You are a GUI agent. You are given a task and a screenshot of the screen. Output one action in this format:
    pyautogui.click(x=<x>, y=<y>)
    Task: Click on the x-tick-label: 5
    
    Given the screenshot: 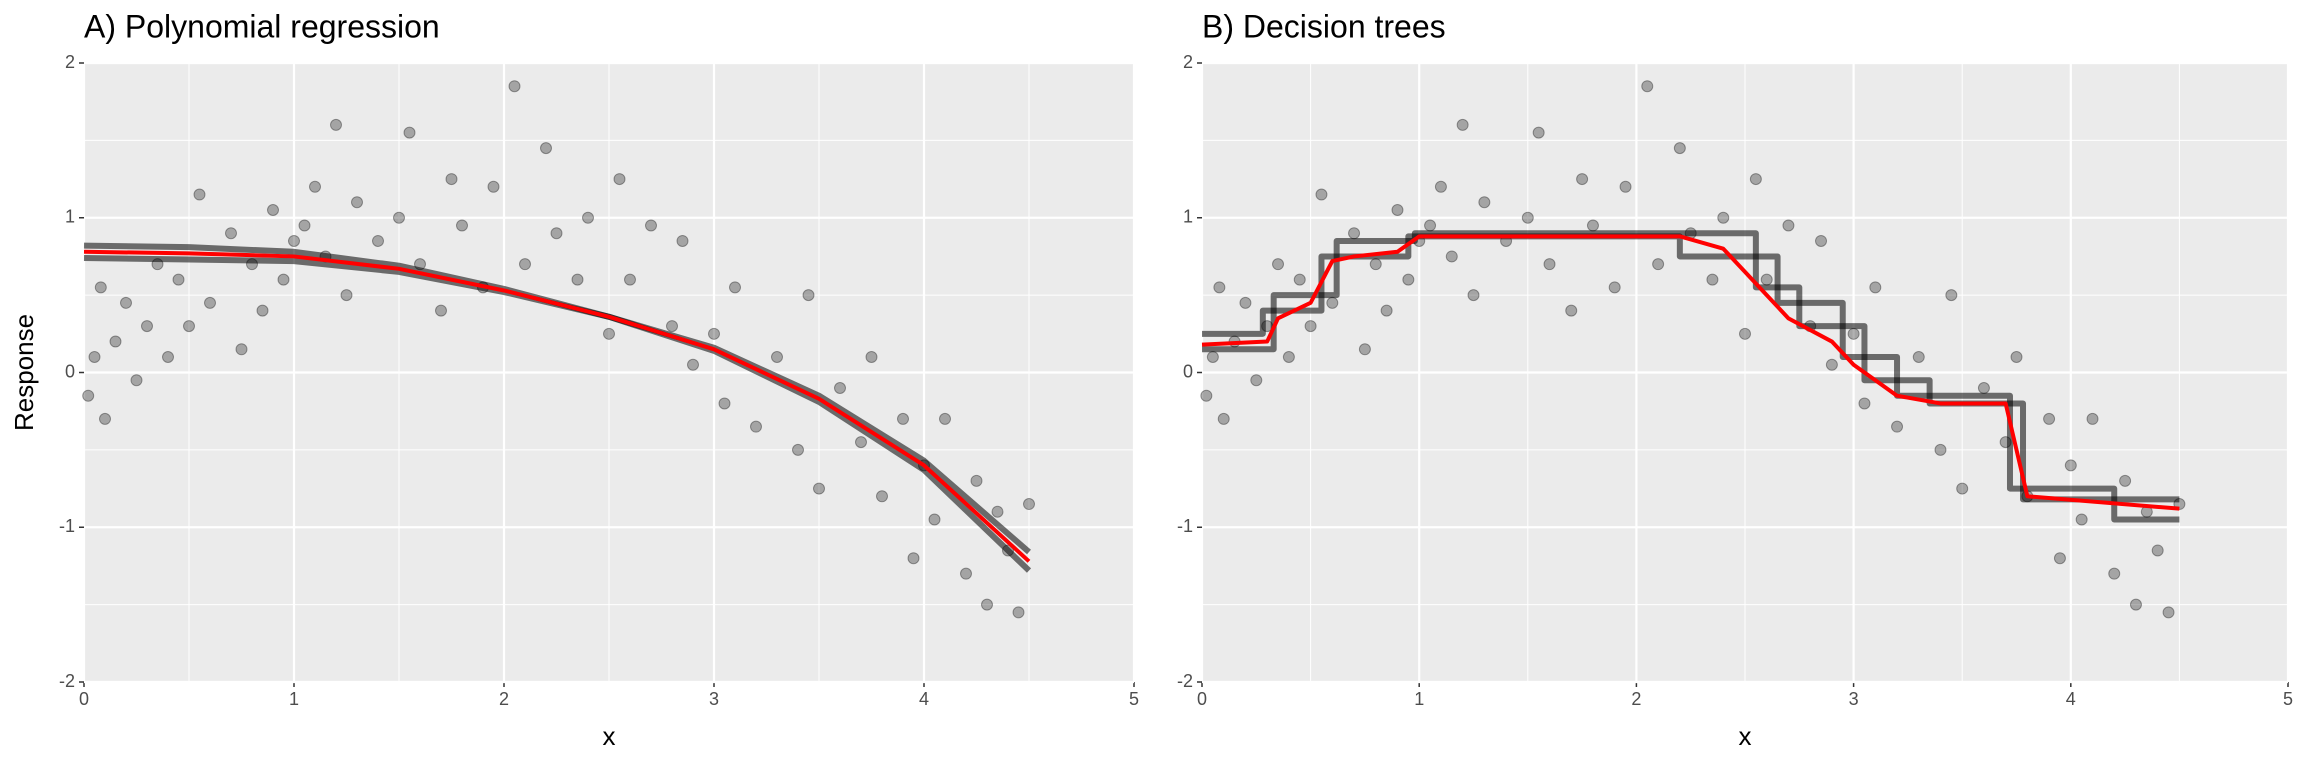 What is the action you would take?
    pyautogui.click(x=1134, y=699)
    